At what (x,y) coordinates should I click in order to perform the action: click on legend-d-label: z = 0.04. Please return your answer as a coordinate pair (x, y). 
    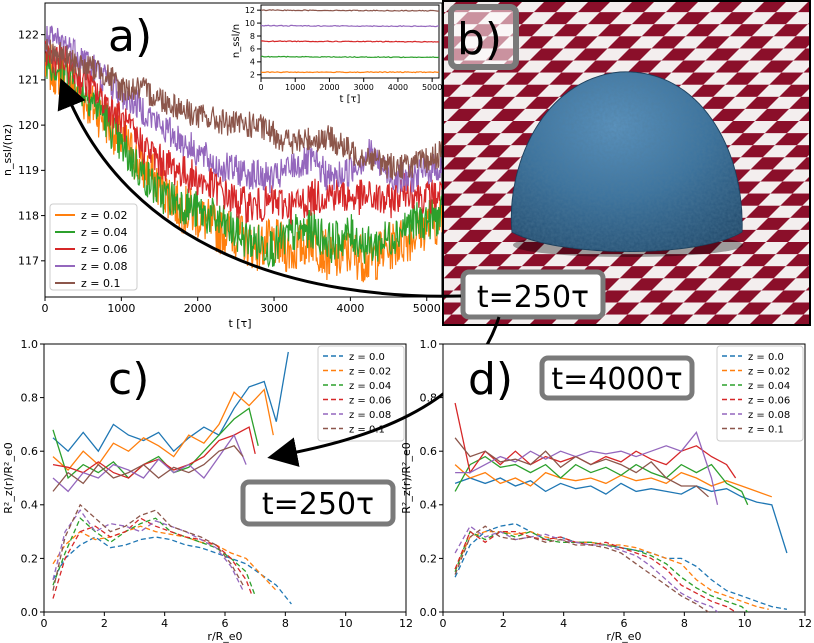
    Looking at the image, I should click on (769, 386).